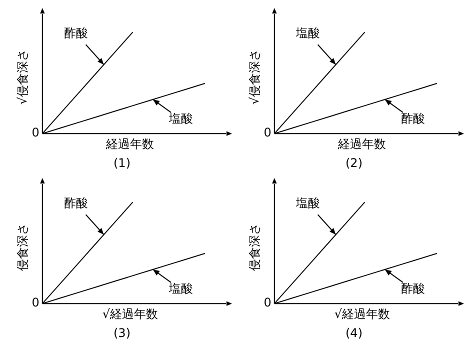  What do you see at coordinates (122, 334) in the screenshot?
I see `text: (3)` at bounding box center [122, 334].